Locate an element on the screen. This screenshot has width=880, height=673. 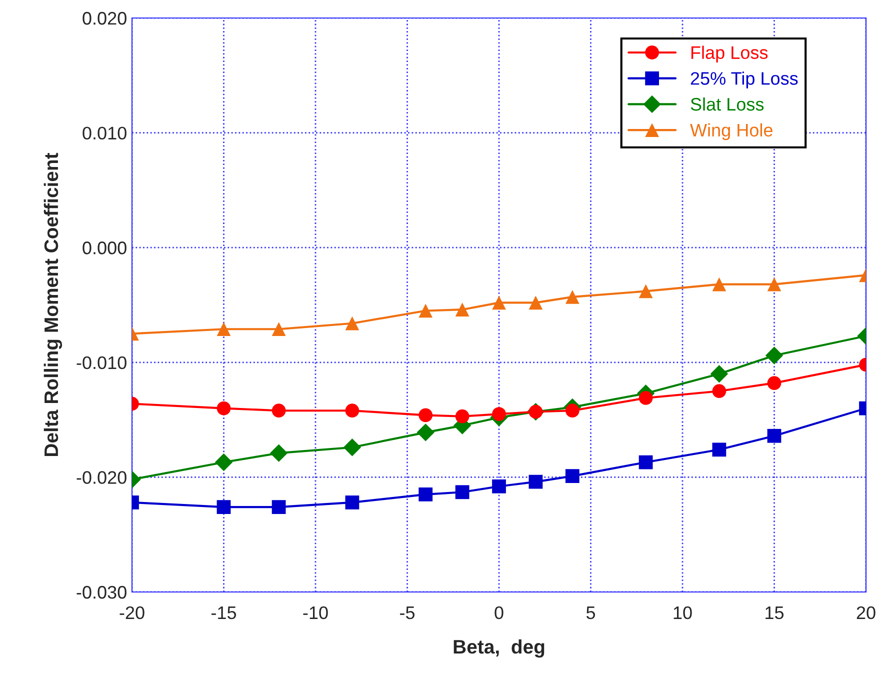
x-tick-label: -20 is located at coordinates (132, 613).